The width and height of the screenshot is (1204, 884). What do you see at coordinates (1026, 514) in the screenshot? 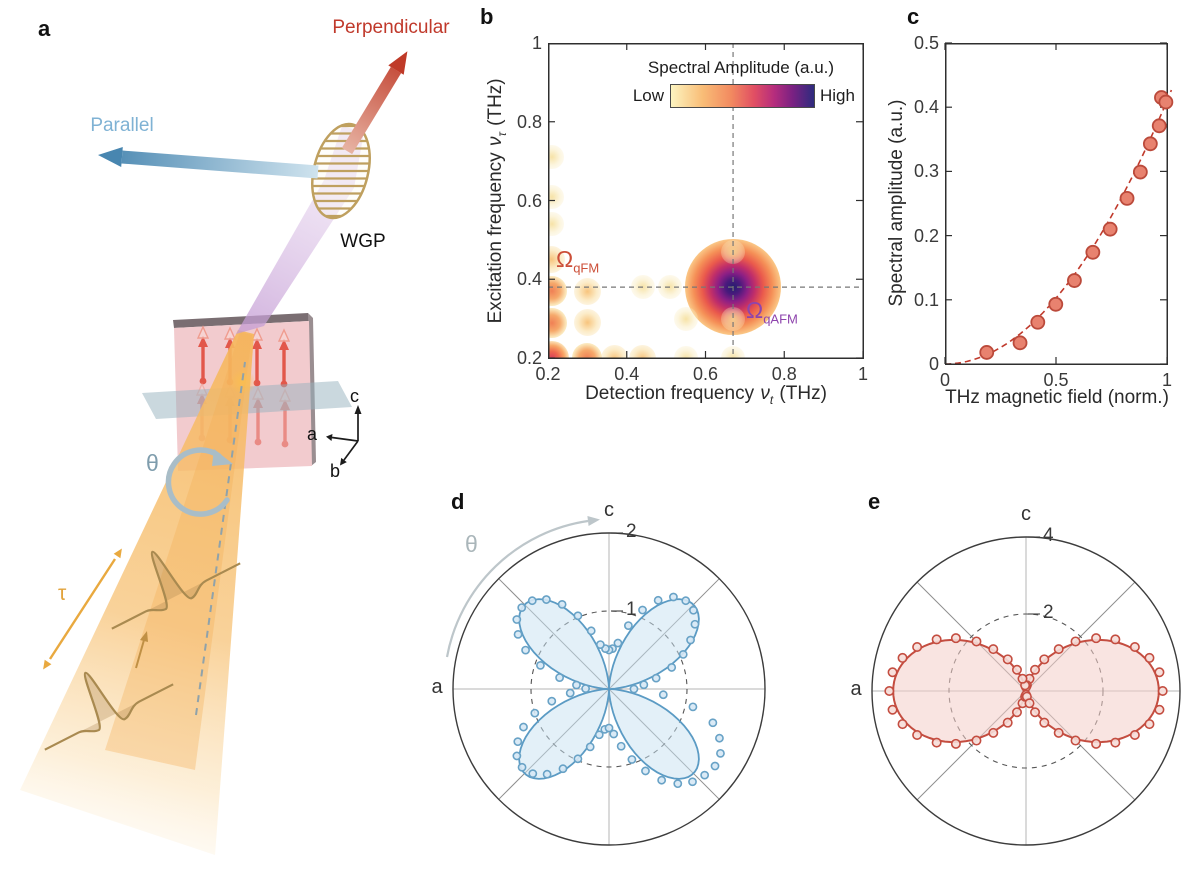
I see `e-axis-c-label: c` at bounding box center [1026, 514].